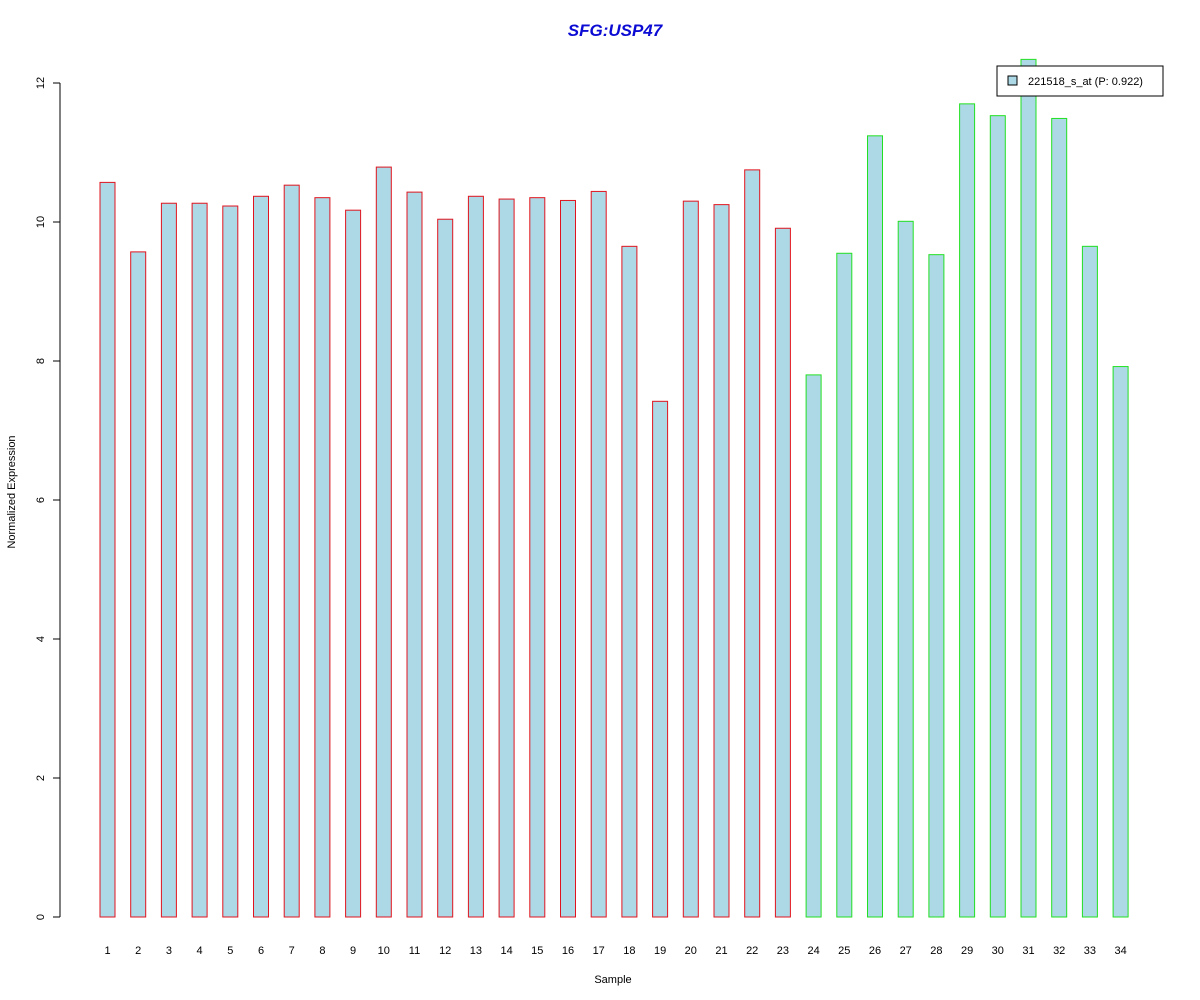 The width and height of the screenshot is (1200, 1000). What do you see at coordinates (537, 951) in the screenshot?
I see `x-tick-label: 15` at bounding box center [537, 951].